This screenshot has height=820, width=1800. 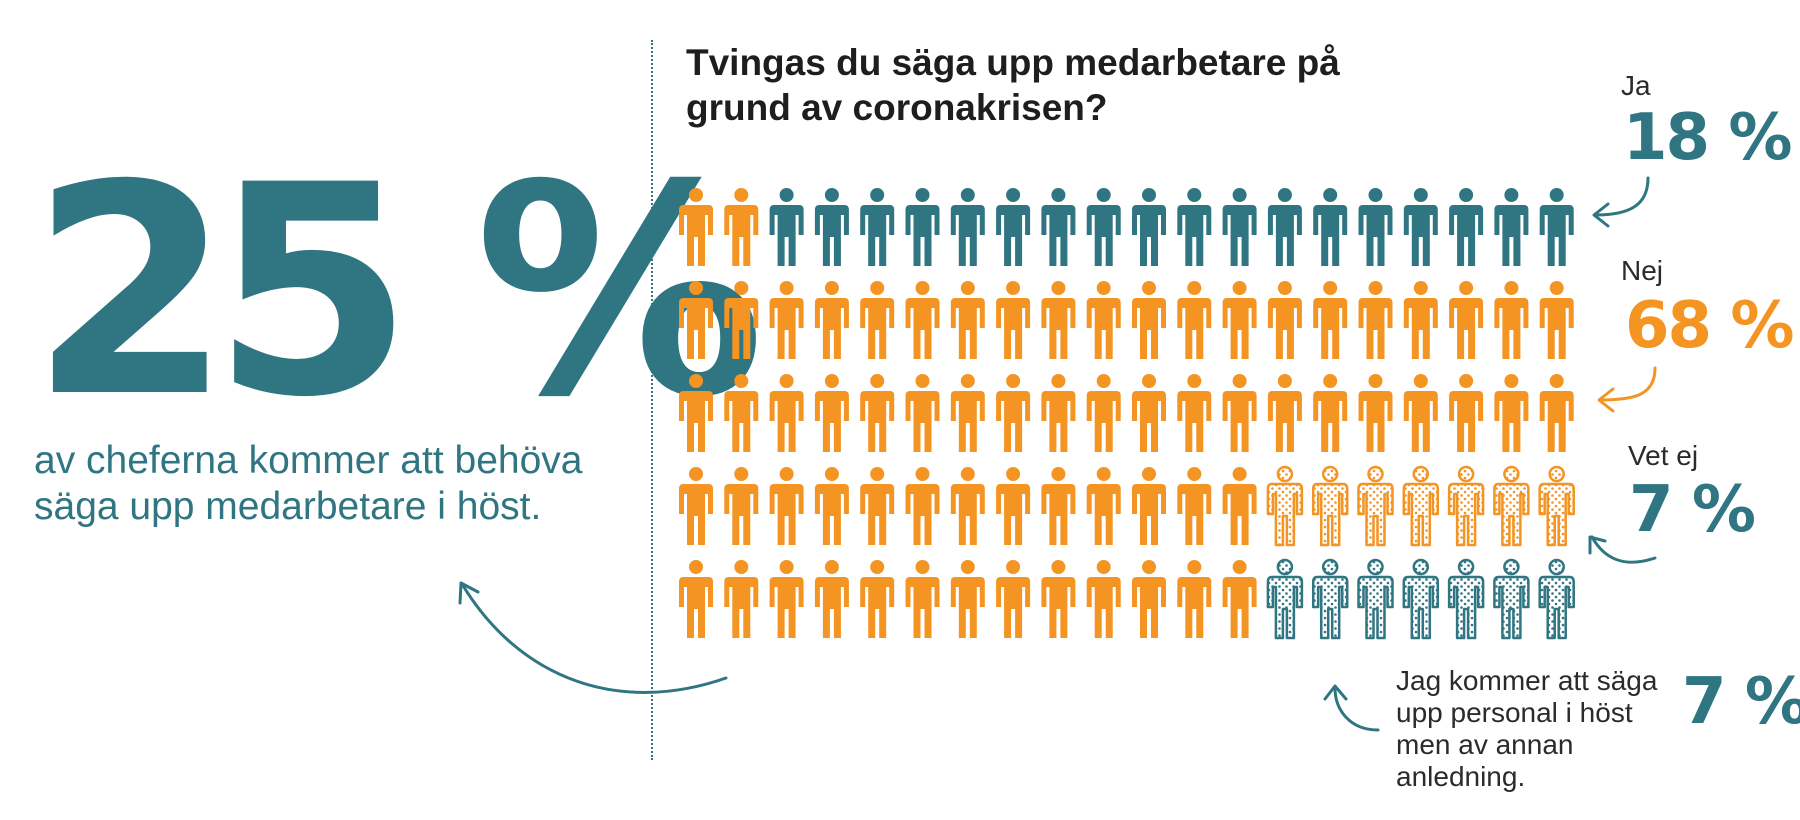 I want to click on legend-label-ja: Ja, so click(x=1636, y=85).